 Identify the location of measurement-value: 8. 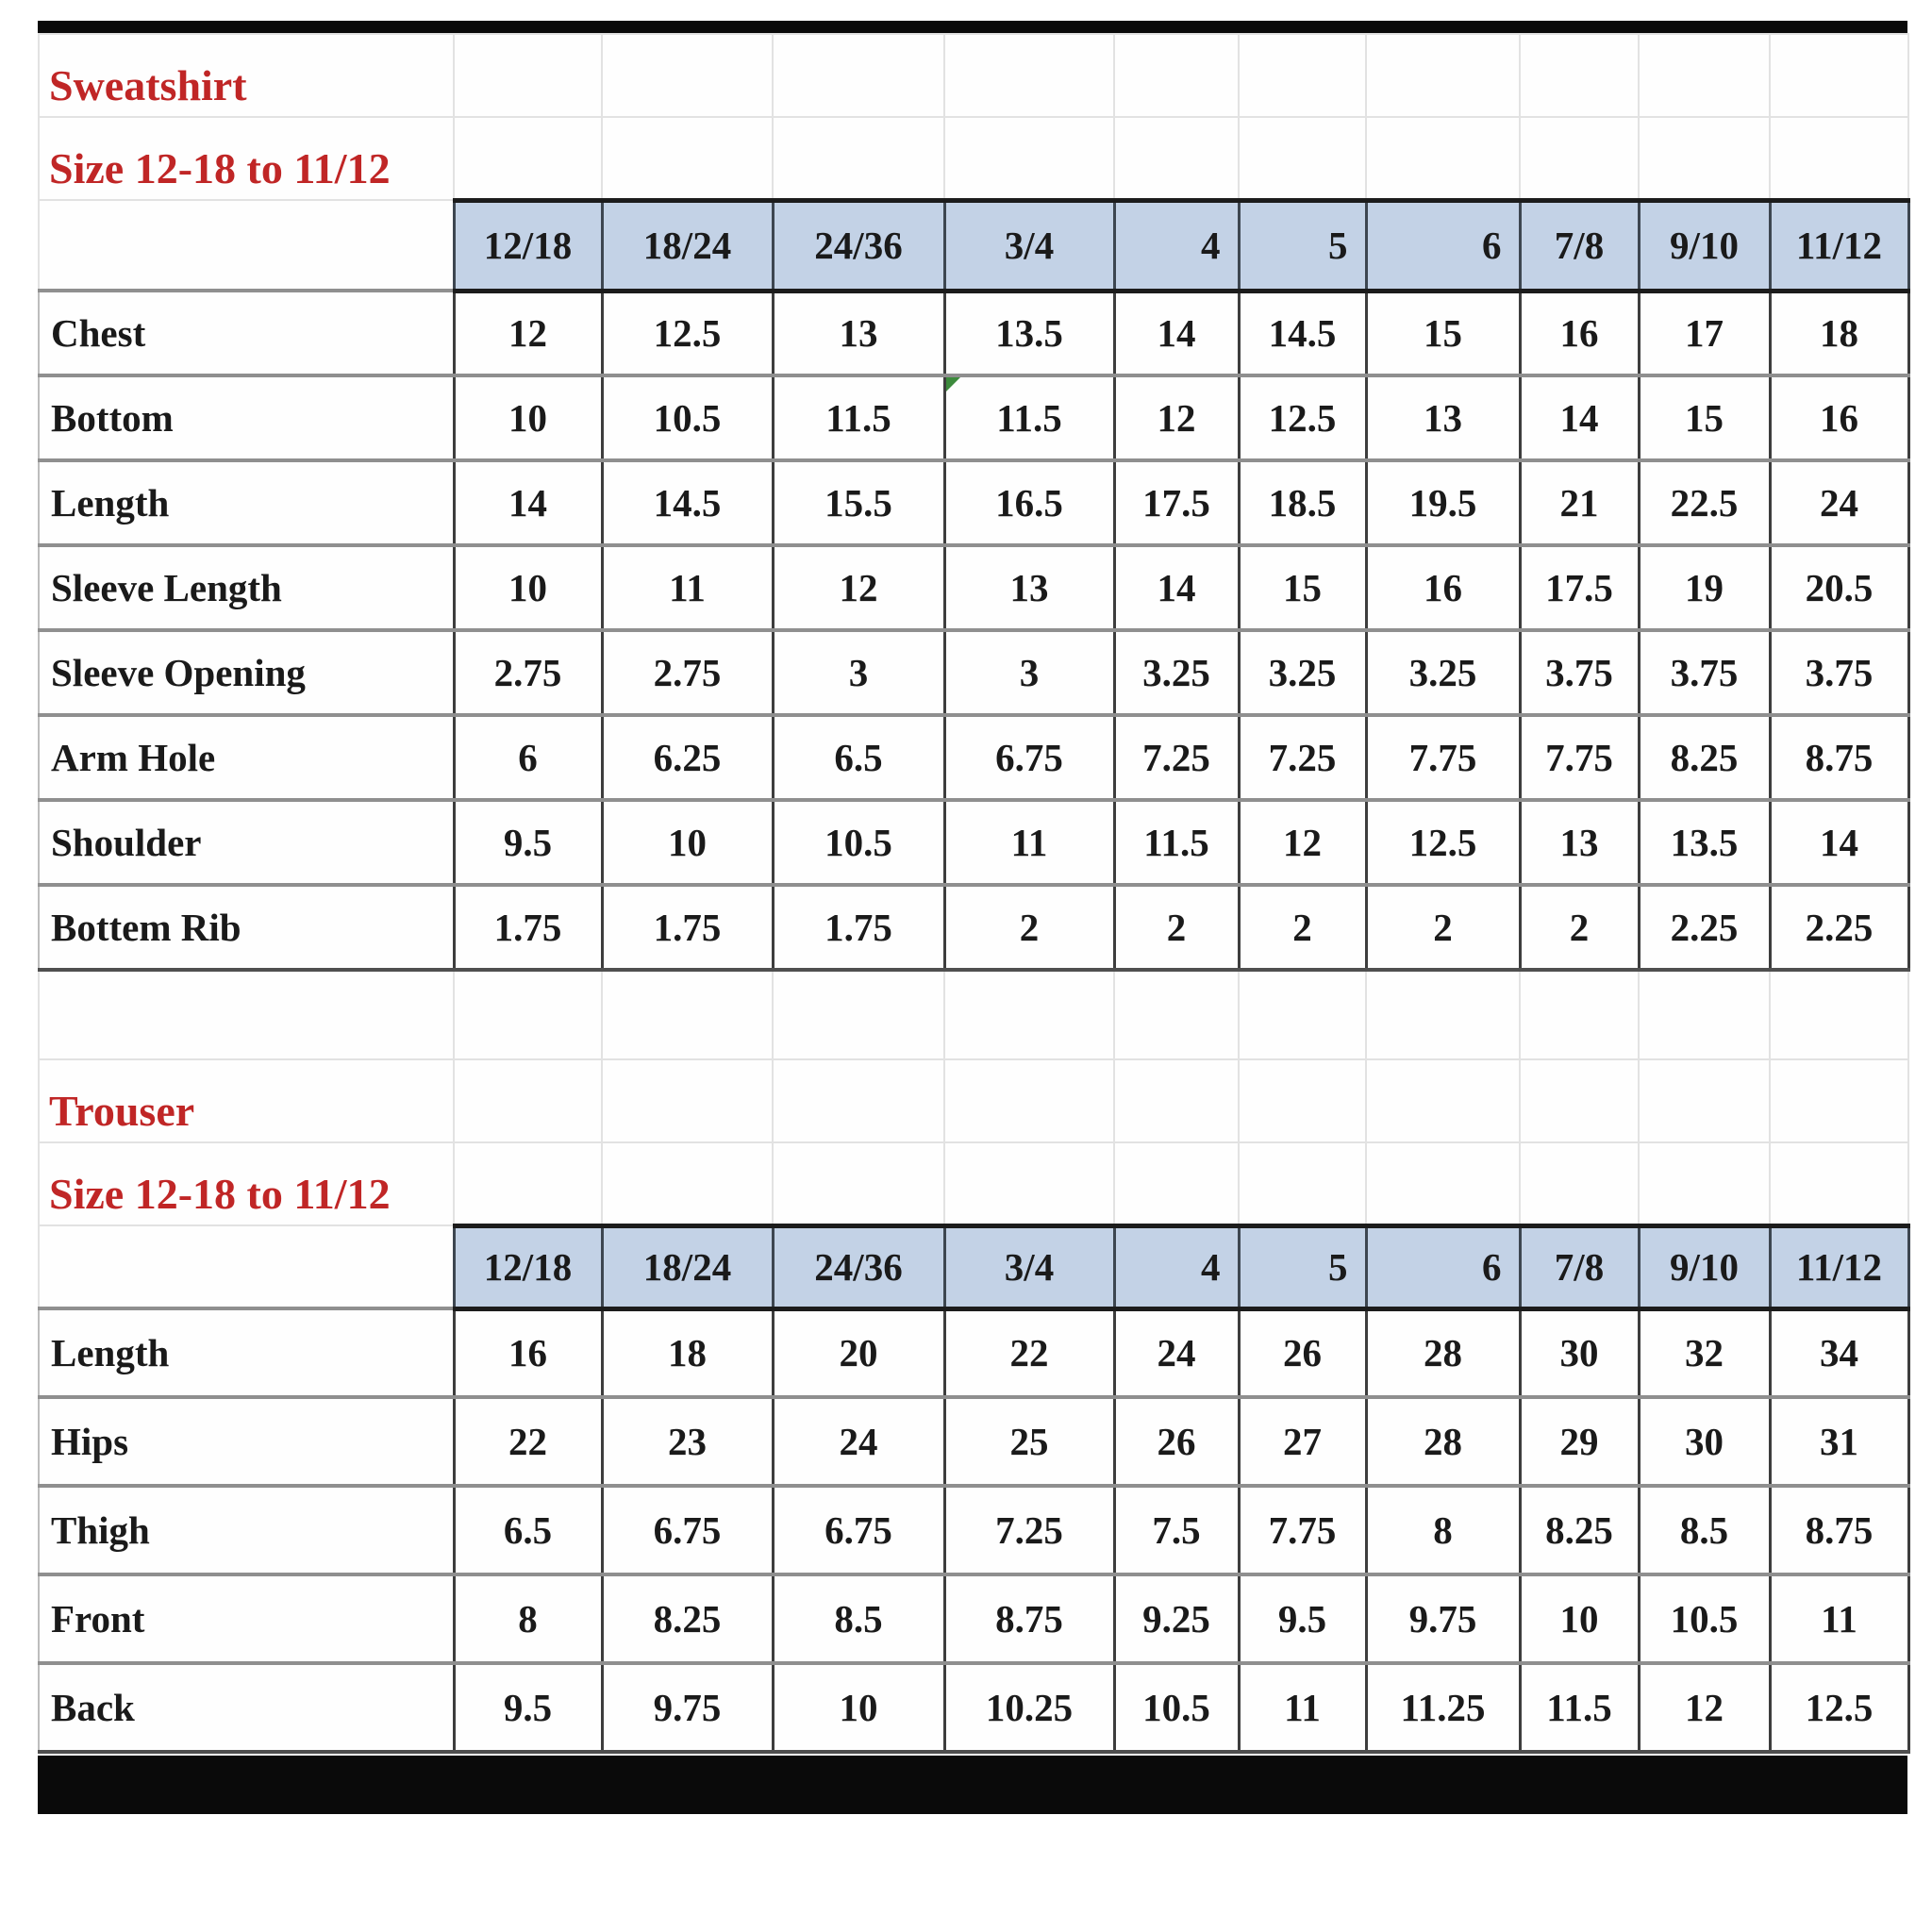
(528, 1619).